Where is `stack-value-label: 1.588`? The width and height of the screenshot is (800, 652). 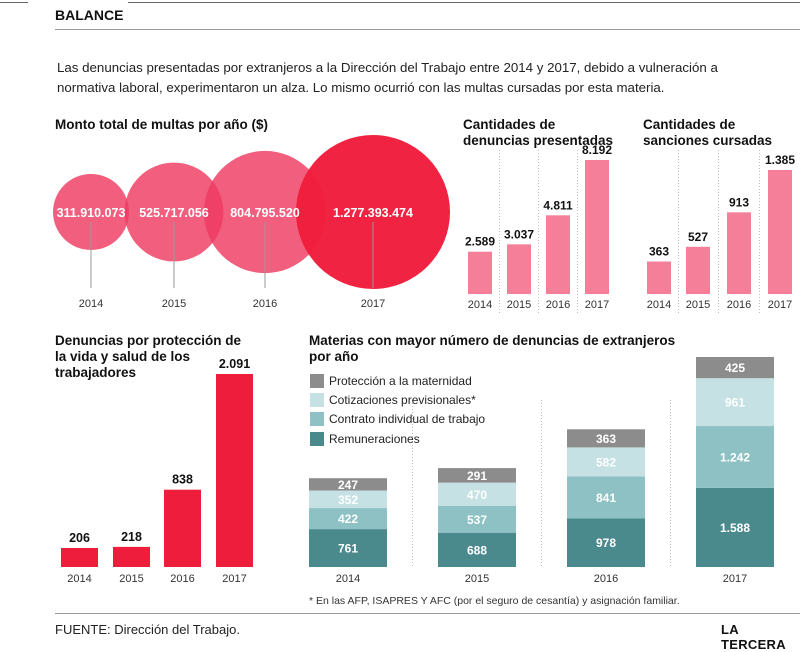 stack-value-label: 1.588 is located at coordinates (735, 528).